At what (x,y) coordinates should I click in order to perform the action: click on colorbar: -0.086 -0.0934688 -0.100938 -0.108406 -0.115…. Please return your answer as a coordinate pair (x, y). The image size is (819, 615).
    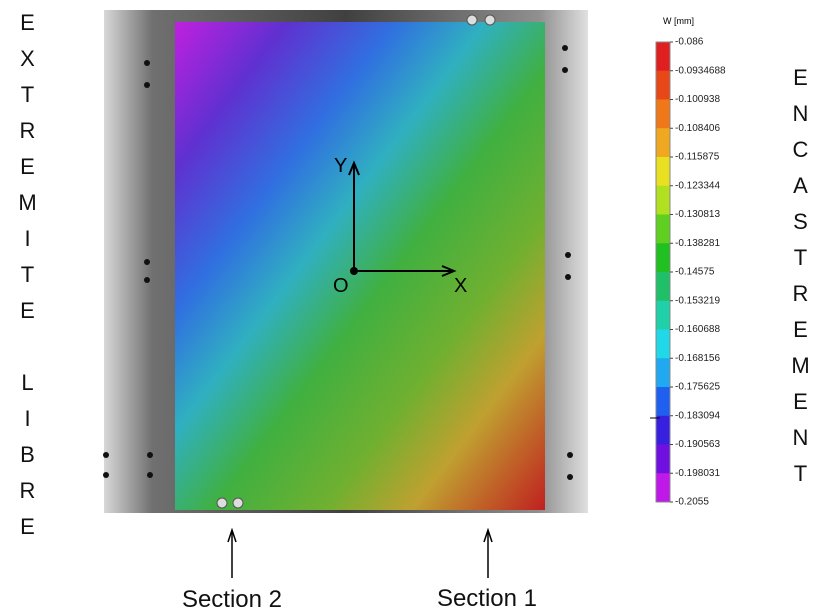
    Looking at the image, I should click on (690, 272).